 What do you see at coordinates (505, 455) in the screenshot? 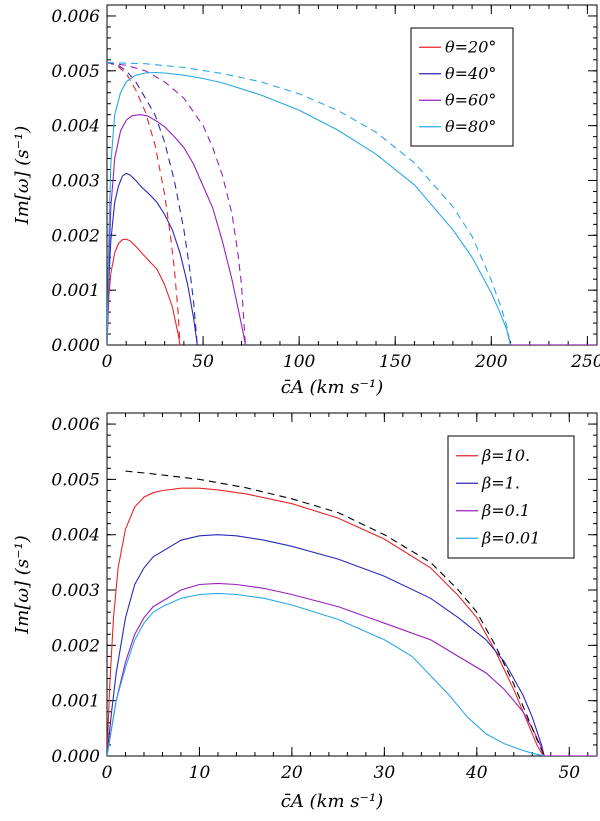
I see `legend-label: β=10.` at bounding box center [505, 455].